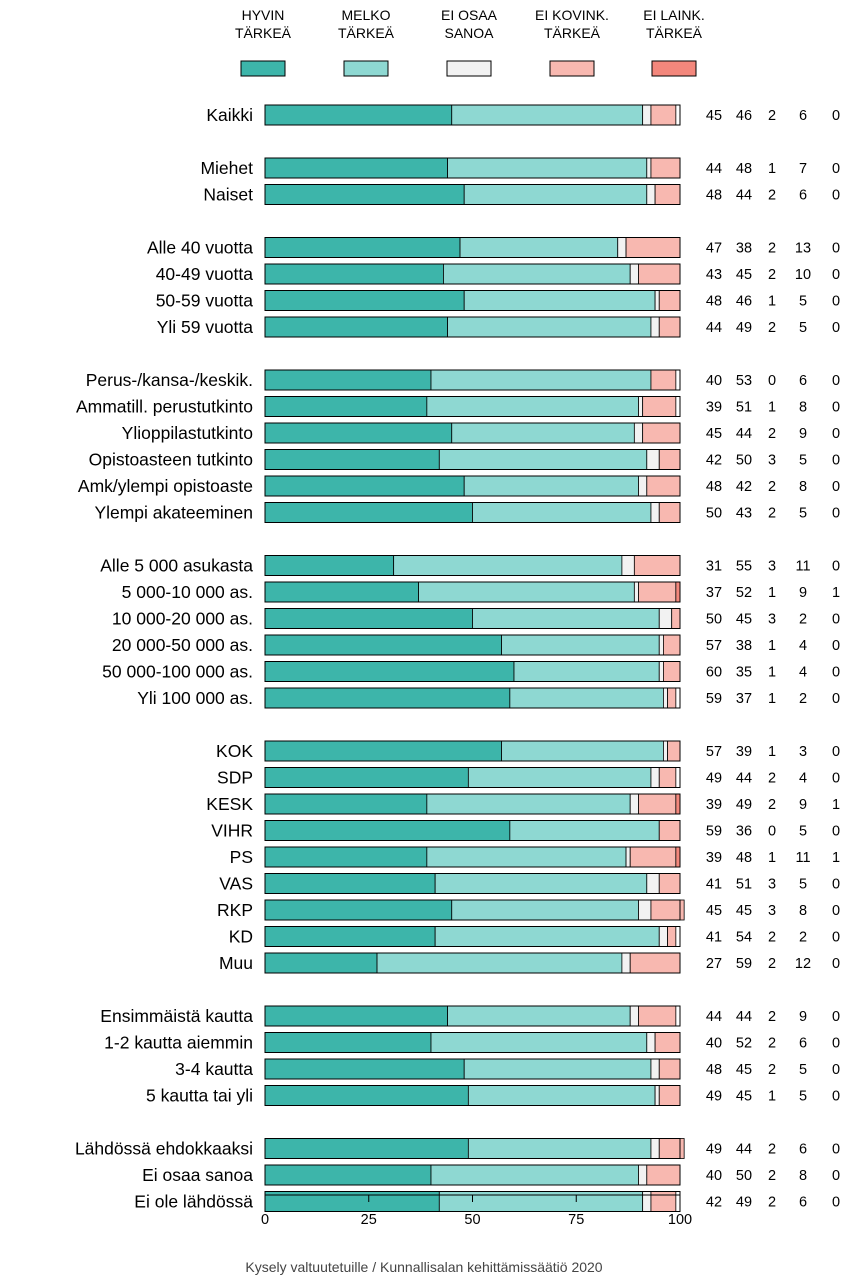  What do you see at coordinates (744, 514) in the screenshot?
I see `value-label: 43` at bounding box center [744, 514].